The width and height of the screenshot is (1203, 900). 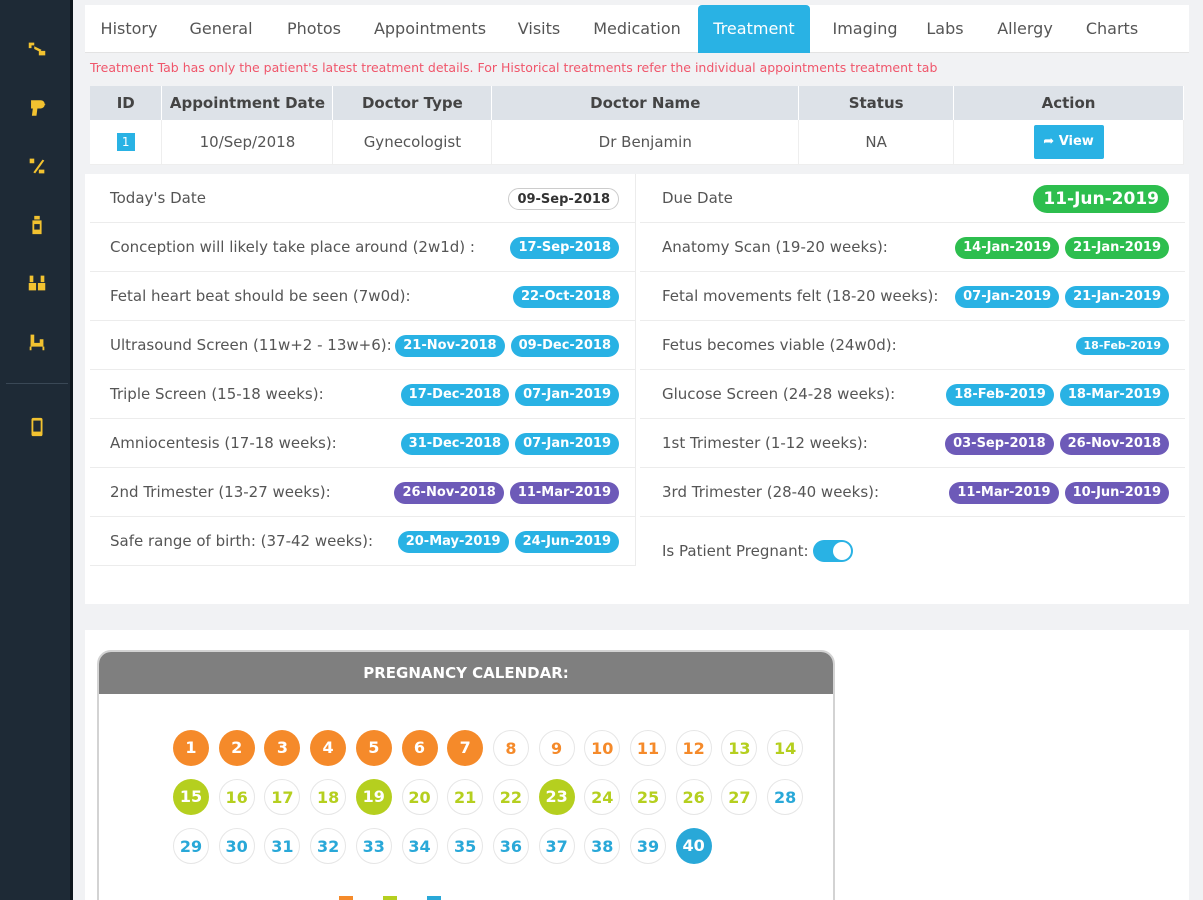 What do you see at coordinates (390, 898) in the screenshot?
I see `legend-second-trimester` at bounding box center [390, 898].